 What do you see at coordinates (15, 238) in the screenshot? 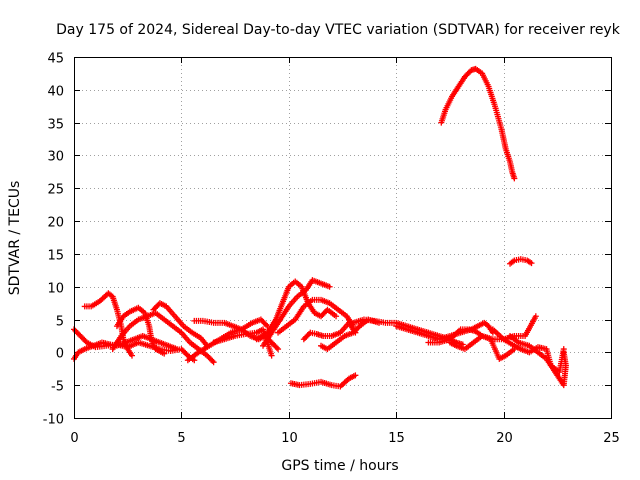
I see `y-axis-label: SDTVAR / TECUs` at bounding box center [15, 238].